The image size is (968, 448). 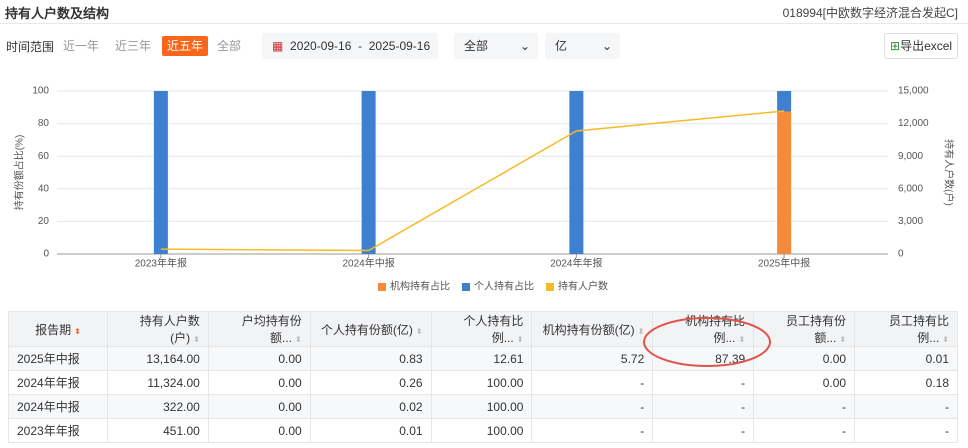 I want to click on select-unit: 亿 ⌄, so click(x=582, y=46).